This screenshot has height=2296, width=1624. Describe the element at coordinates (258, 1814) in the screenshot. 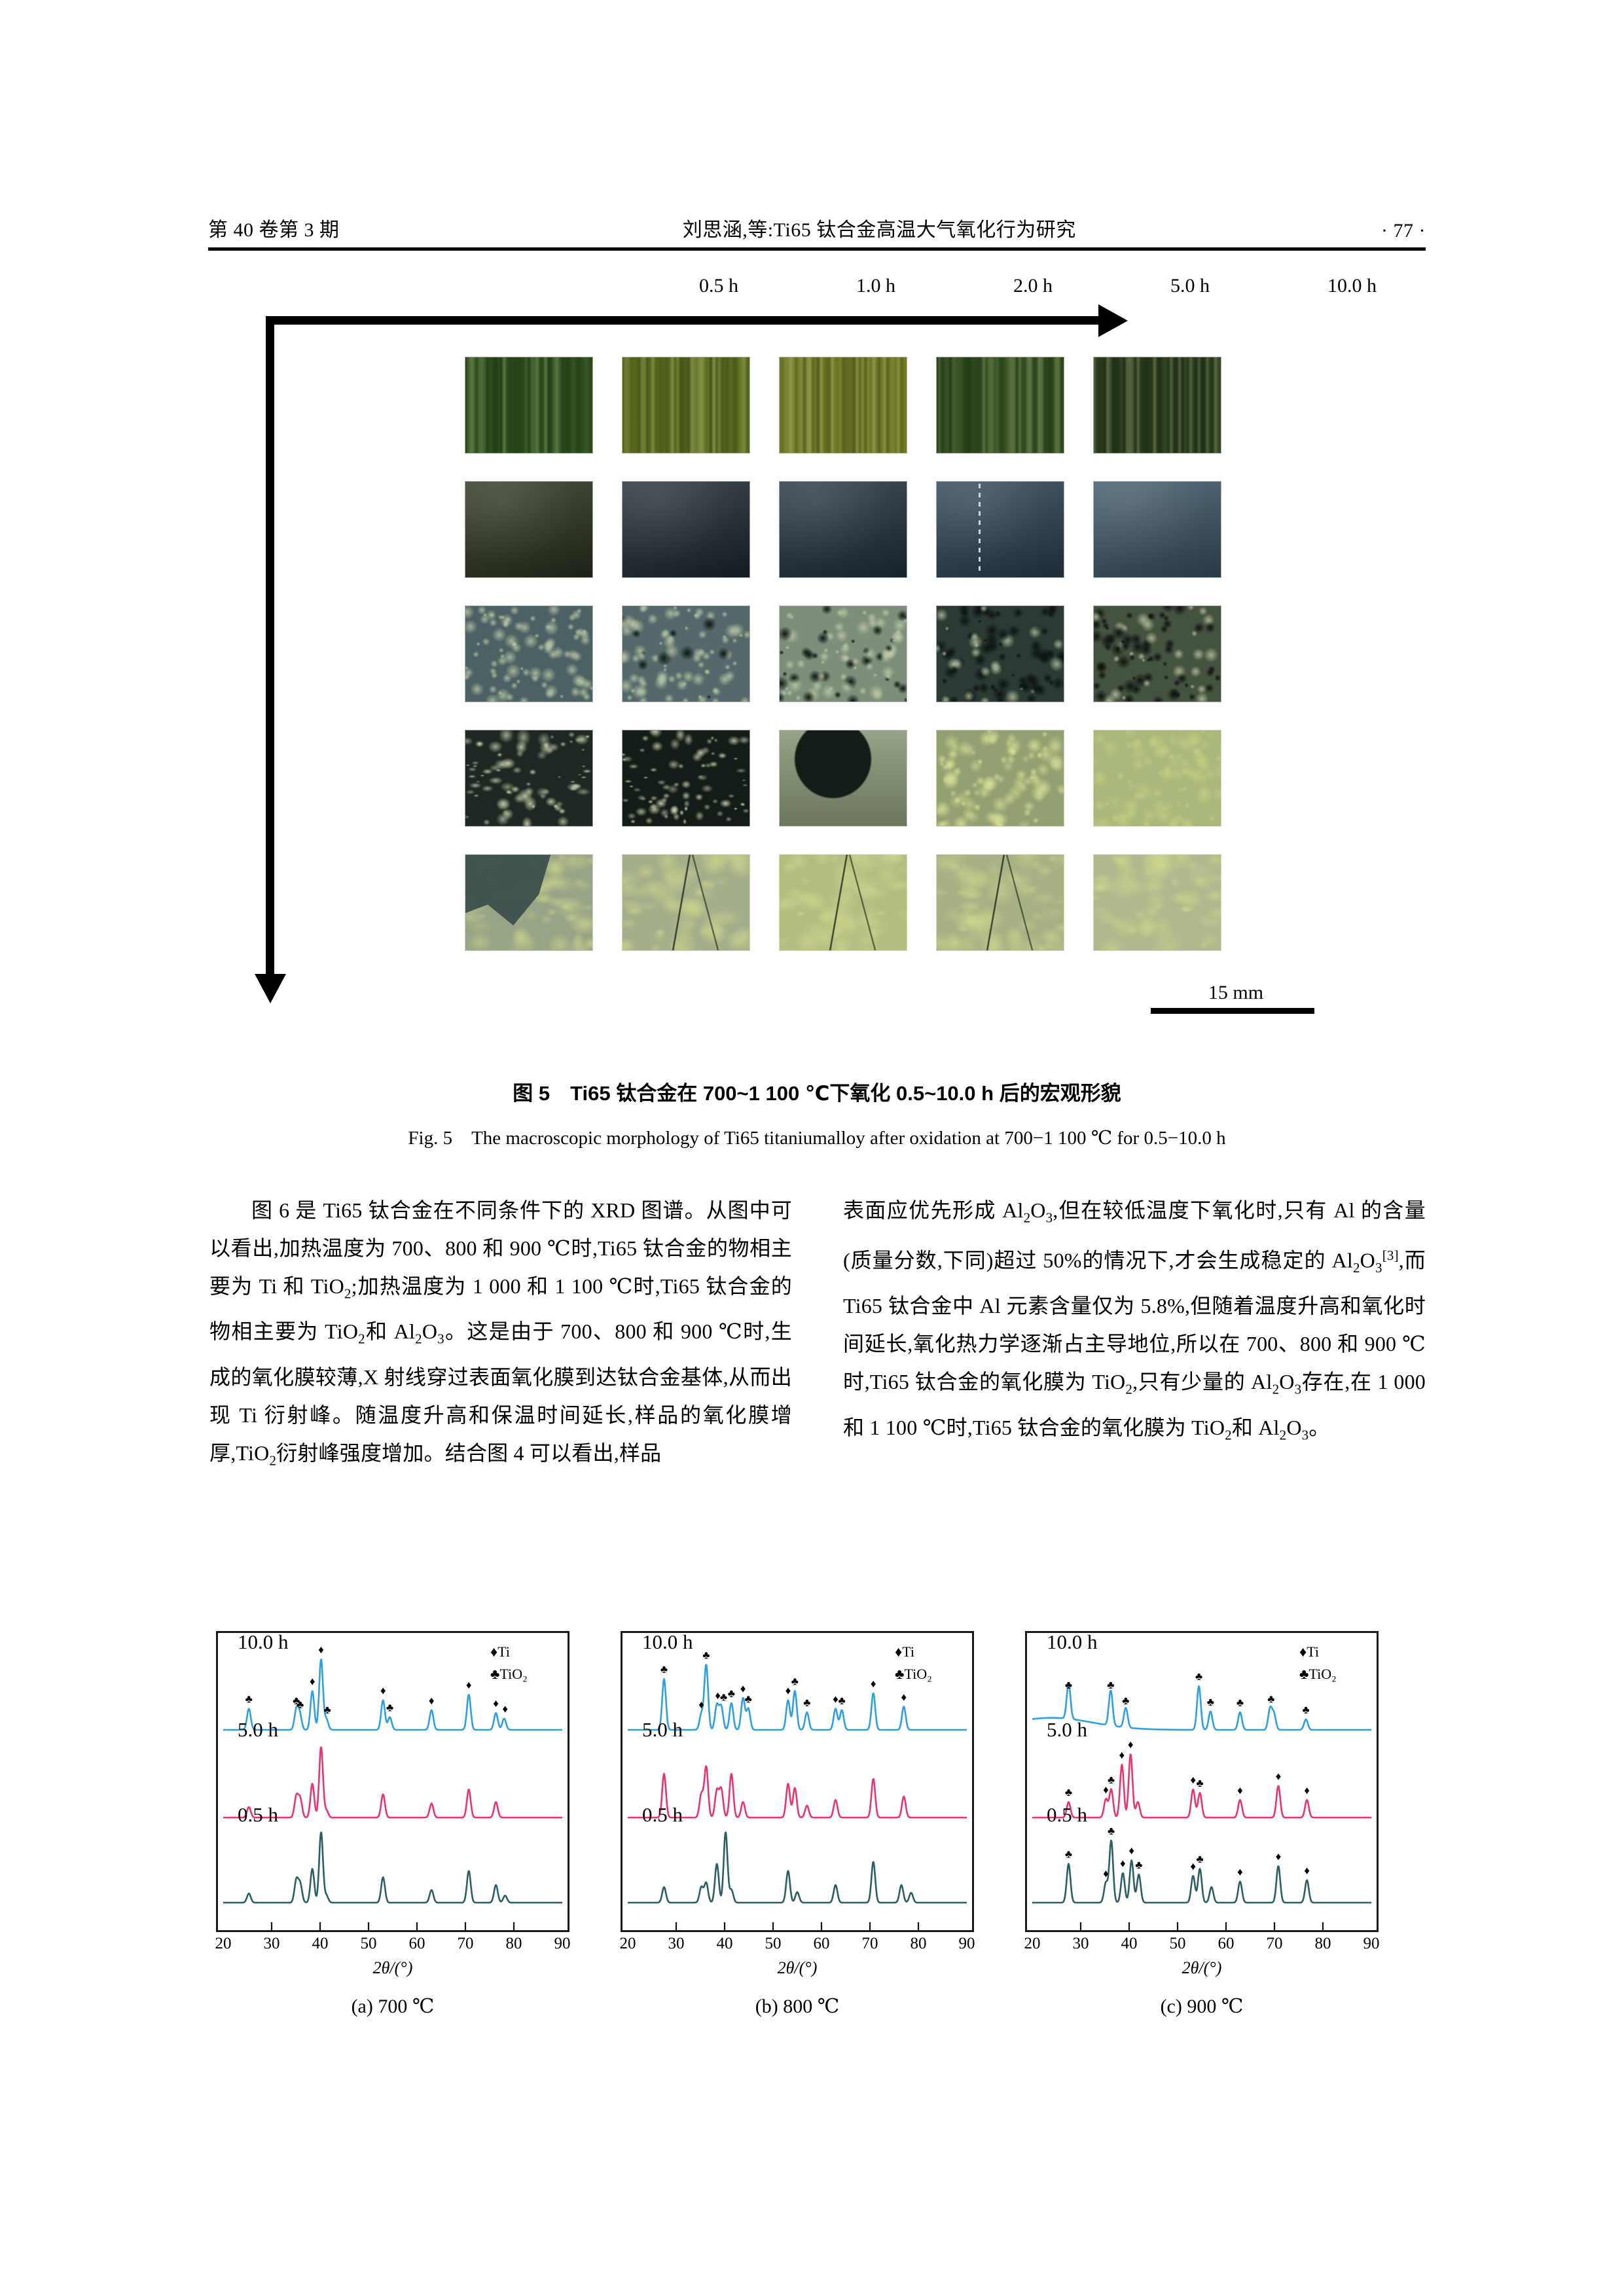

I see `xrd-curve-label: 0.5 h` at that location.